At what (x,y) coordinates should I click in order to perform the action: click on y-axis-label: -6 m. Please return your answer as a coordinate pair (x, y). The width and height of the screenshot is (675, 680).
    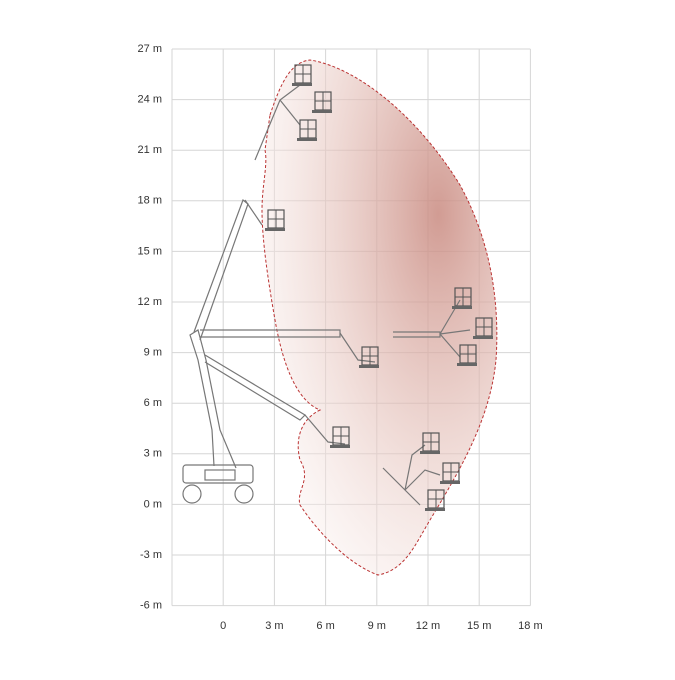
    Looking at the image, I should click on (151, 606).